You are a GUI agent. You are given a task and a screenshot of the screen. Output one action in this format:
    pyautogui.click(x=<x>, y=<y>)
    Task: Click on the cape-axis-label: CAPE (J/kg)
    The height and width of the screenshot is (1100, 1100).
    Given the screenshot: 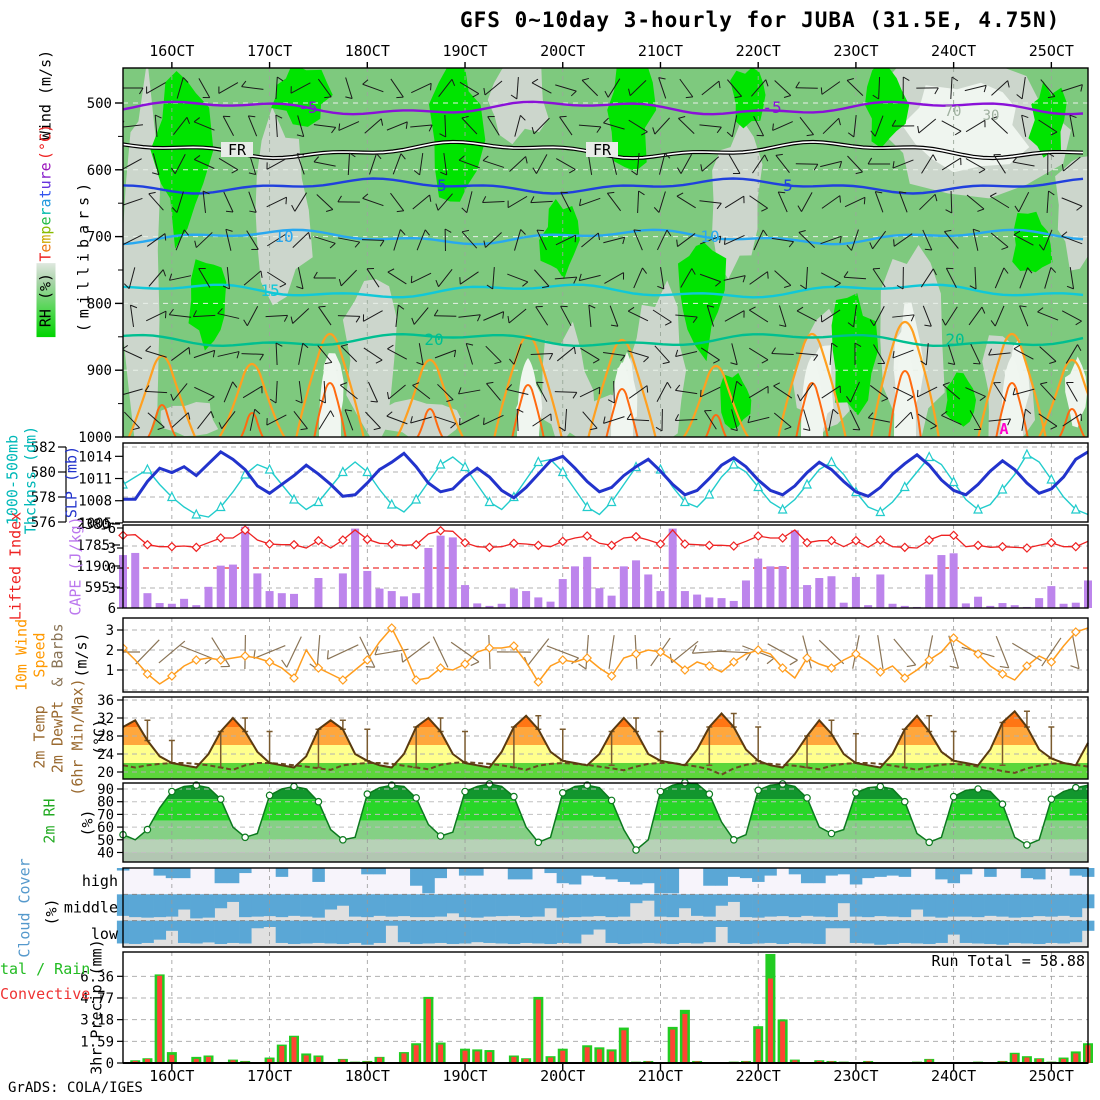 What is the action you would take?
    pyautogui.click(x=75, y=566)
    